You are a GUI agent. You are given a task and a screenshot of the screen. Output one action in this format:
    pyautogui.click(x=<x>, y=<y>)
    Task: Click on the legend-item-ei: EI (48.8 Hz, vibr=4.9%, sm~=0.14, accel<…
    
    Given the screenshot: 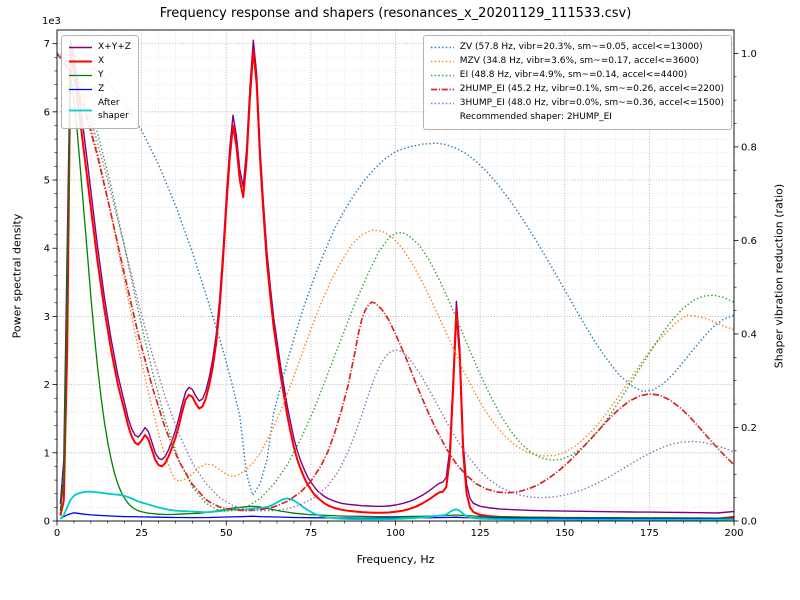 What is the action you would take?
    pyautogui.click(x=577, y=75)
    